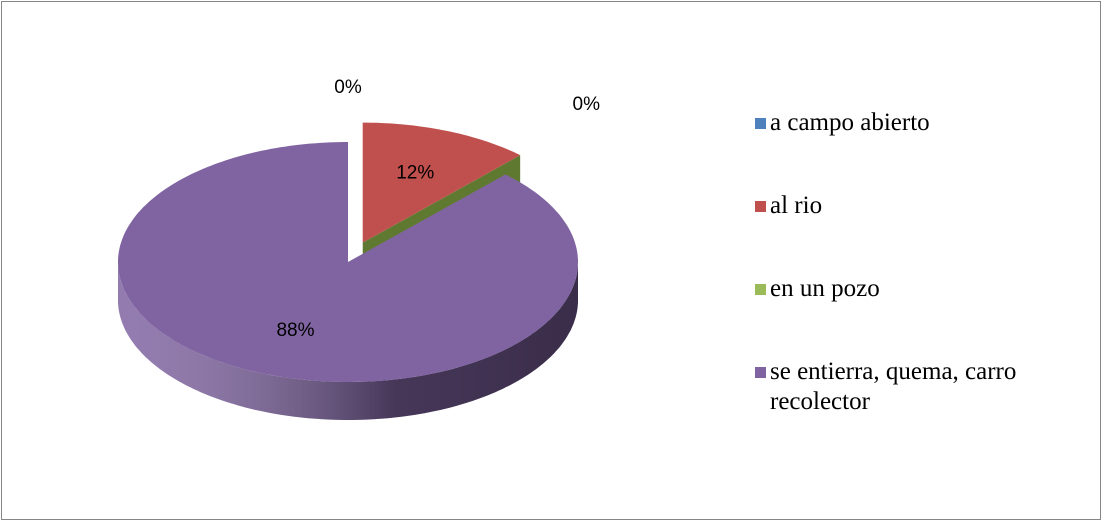 The height and width of the screenshot is (521, 1102). What do you see at coordinates (915, 232) in the screenshot?
I see `legend-item: al rio` at bounding box center [915, 232].